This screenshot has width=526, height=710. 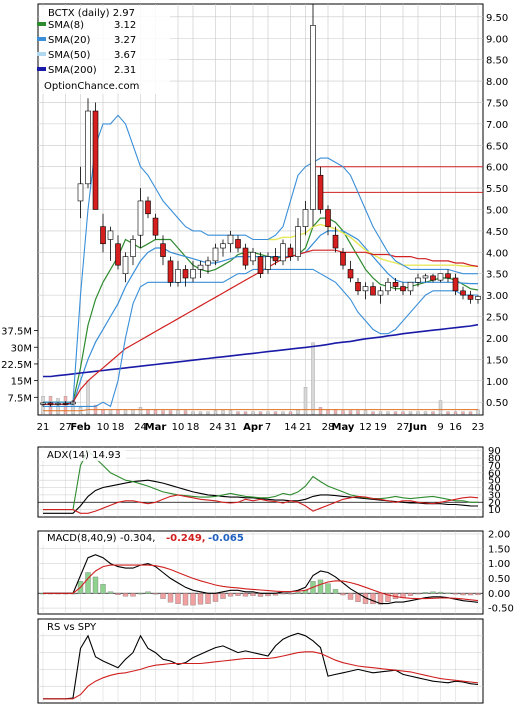 I want to click on macd-signal-line, so click(x=261, y=583).